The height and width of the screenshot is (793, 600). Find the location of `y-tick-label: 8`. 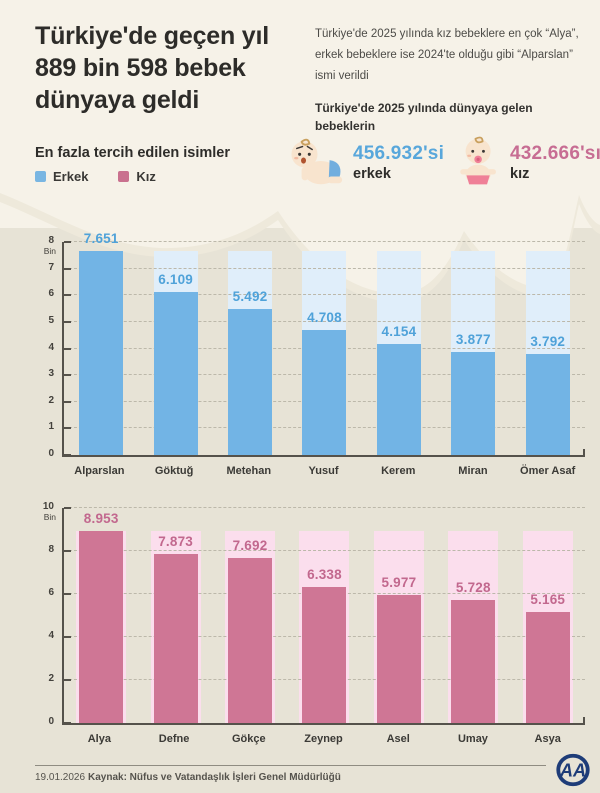

y-tick-label: 8 is located at coordinates (51, 240).